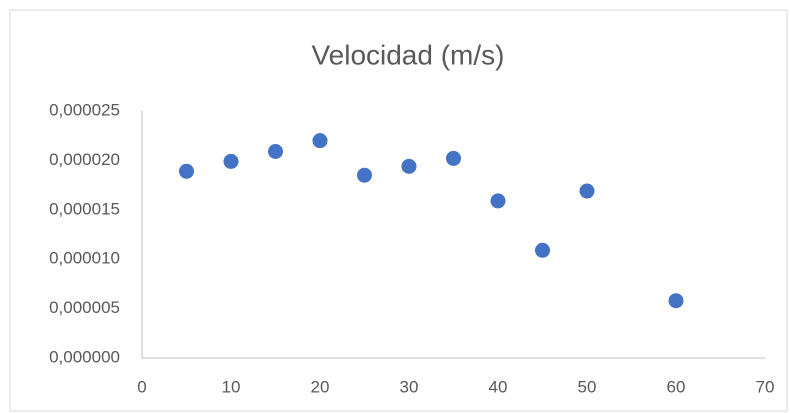  Describe the element at coordinates (84, 356) in the screenshot. I see `y-tick-label: 0,000000` at that location.